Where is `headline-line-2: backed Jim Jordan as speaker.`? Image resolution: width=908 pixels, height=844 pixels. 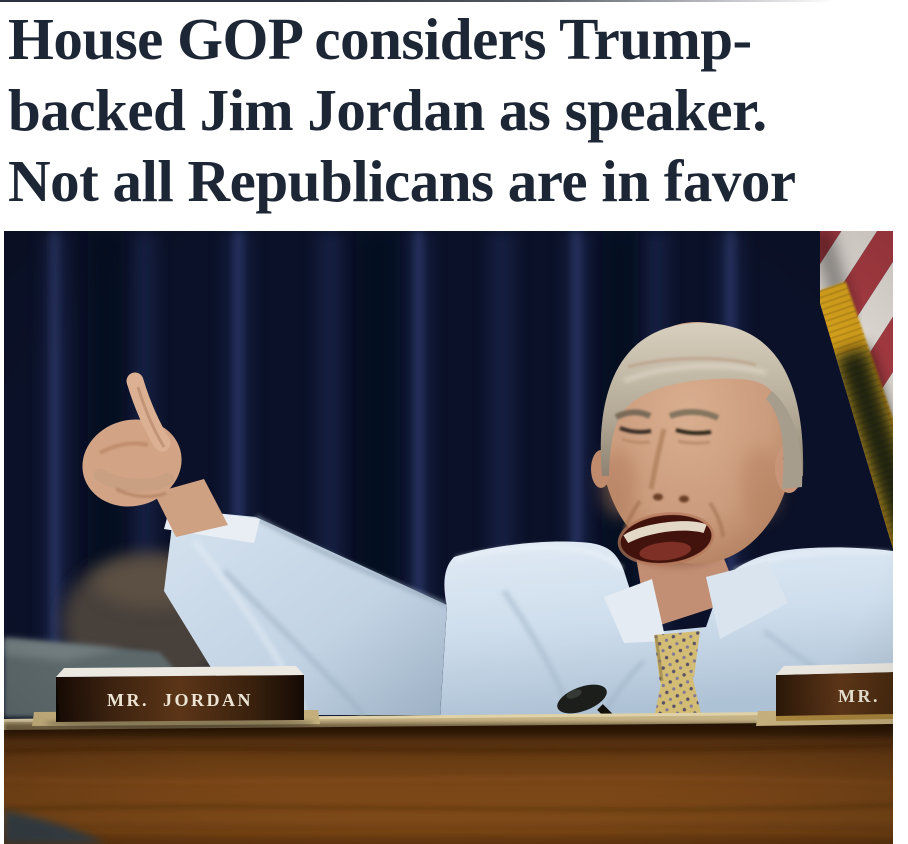
headline-line-2: backed Jim Jordan as speaker. is located at coordinates (387, 110).